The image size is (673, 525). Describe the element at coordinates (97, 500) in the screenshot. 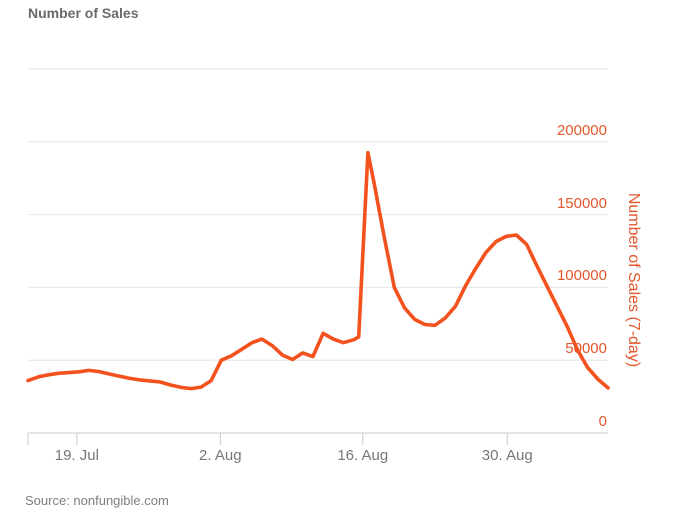

I see `source-credit: Source: nonfungible.com` at that location.